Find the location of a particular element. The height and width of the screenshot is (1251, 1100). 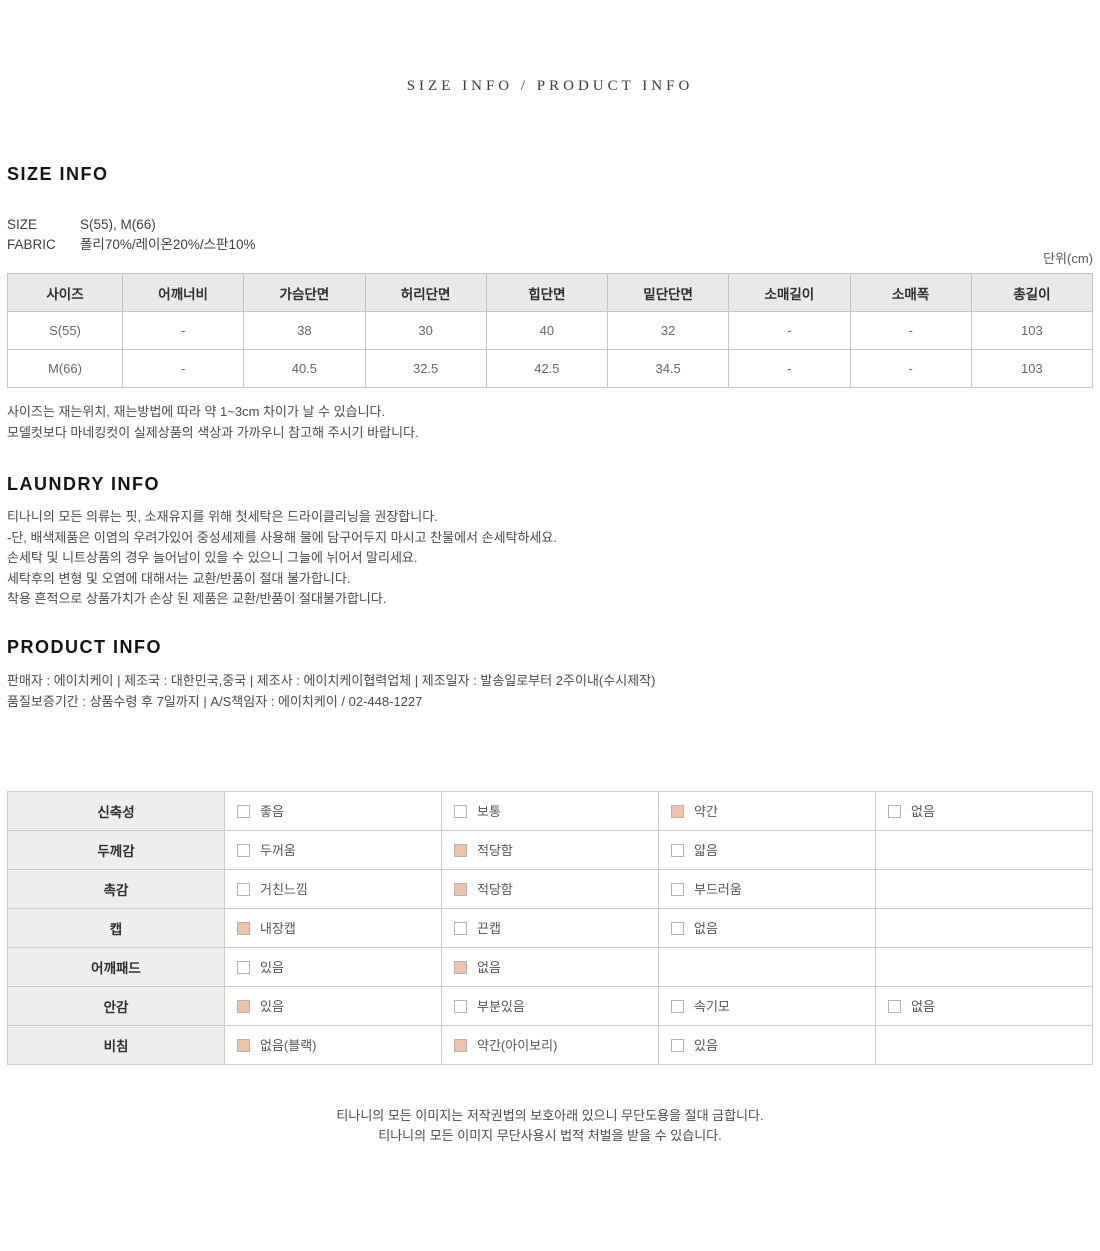

attribute-row: 캡 내장캡 끈캡 없음 is located at coordinates (550, 927).